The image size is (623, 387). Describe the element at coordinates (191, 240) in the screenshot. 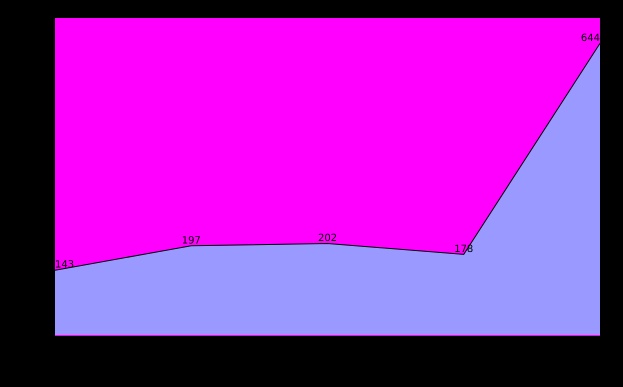

I see `data-label: 197` at that location.